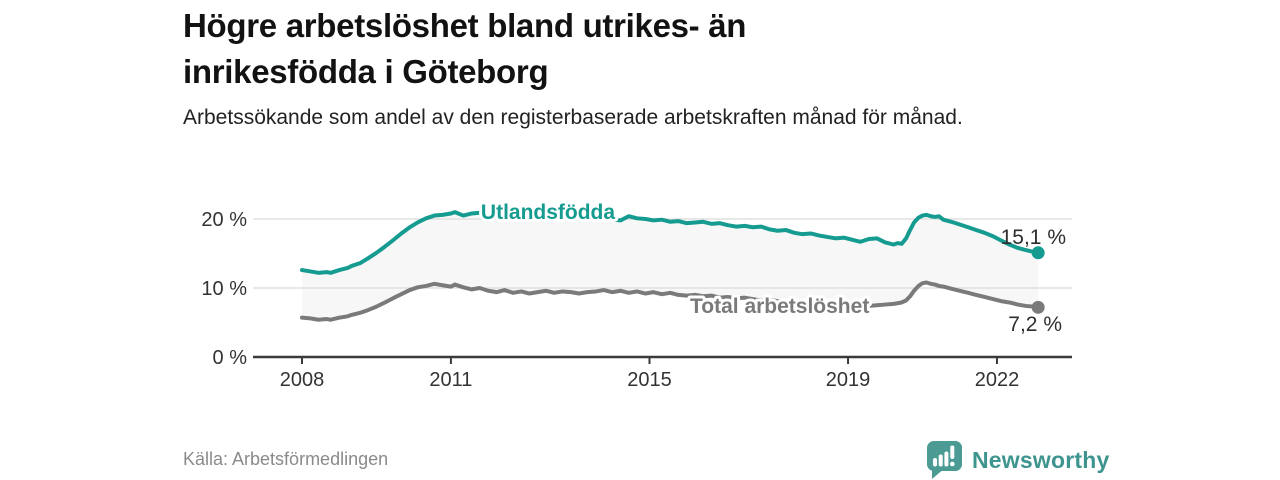  What do you see at coordinates (1033, 237) in the screenshot?
I see `end-value-label-utlandsf-dda: 15,1 %` at bounding box center [1033, 237].